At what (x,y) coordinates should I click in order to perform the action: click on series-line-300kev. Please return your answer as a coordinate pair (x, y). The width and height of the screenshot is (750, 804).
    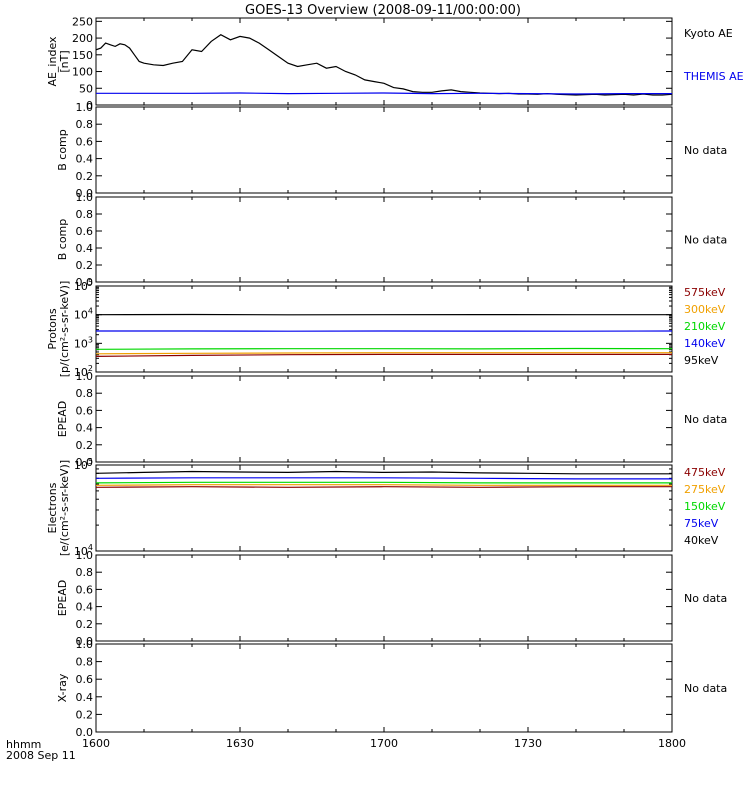
    Looking at the image, I should click on (384, 353).